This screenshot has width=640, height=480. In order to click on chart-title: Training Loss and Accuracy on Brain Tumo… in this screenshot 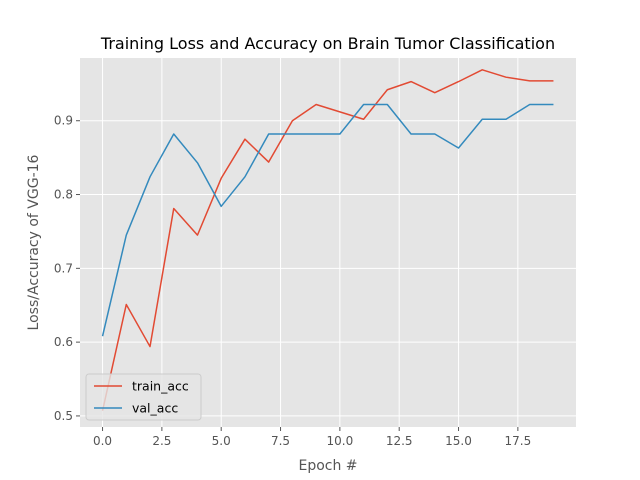, I will do `click(327, 43)`.